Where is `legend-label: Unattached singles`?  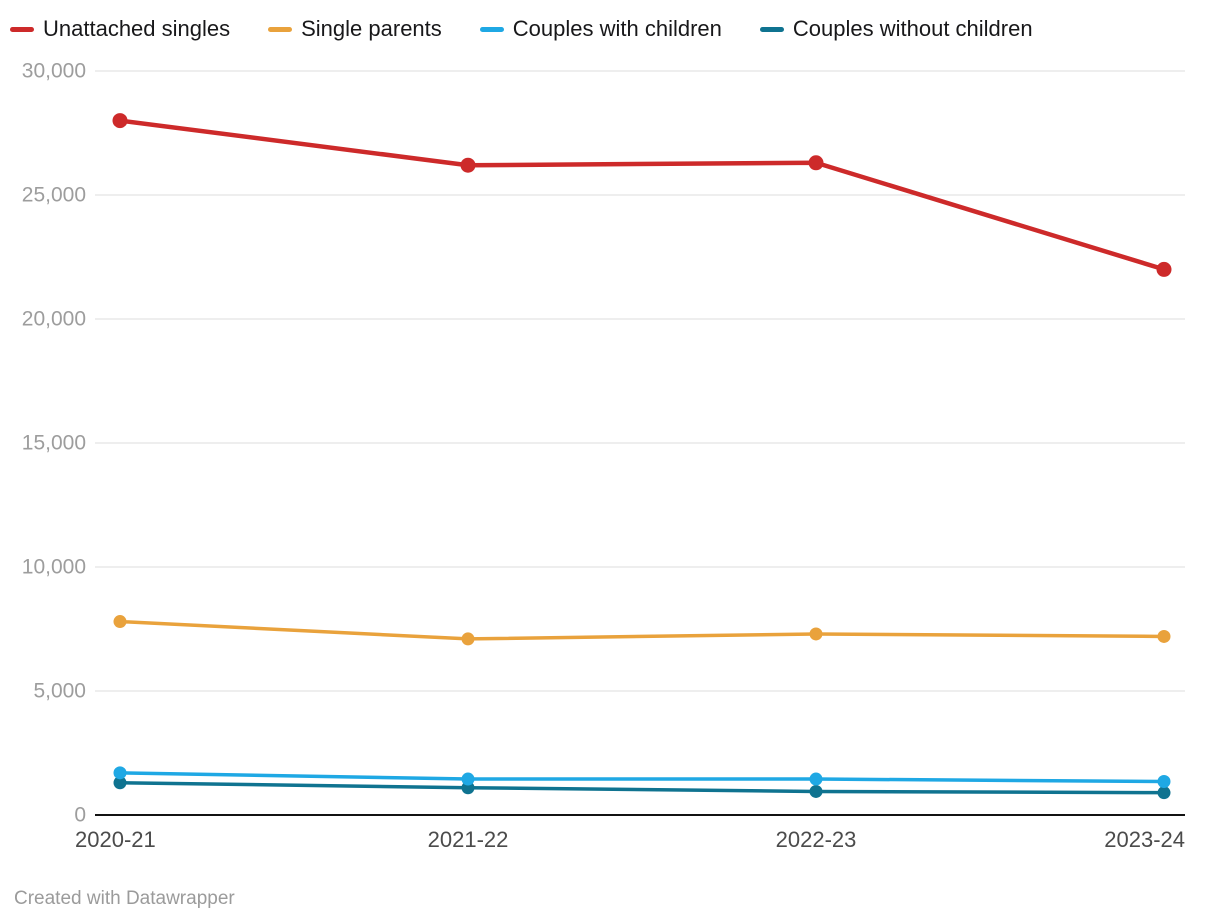
legend-label: Unattached singles is located at coordinates (137, 28).